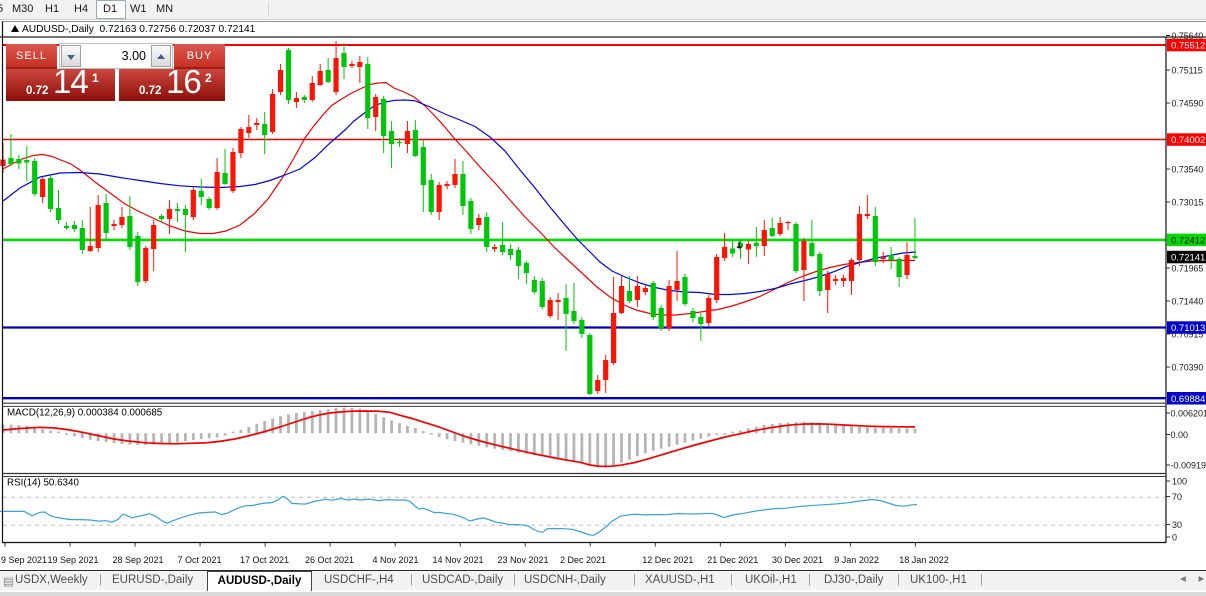 The image size is (1206, 596). I want to click on svg-text: -0.00919, so click(1188, 466).